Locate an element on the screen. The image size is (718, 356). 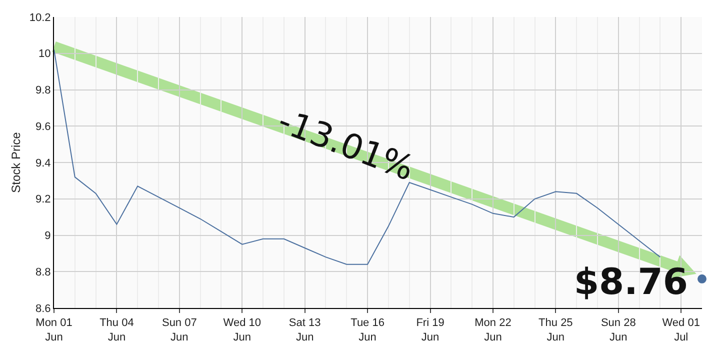
annotation: $8.76 is located at coordinates (631, 282).